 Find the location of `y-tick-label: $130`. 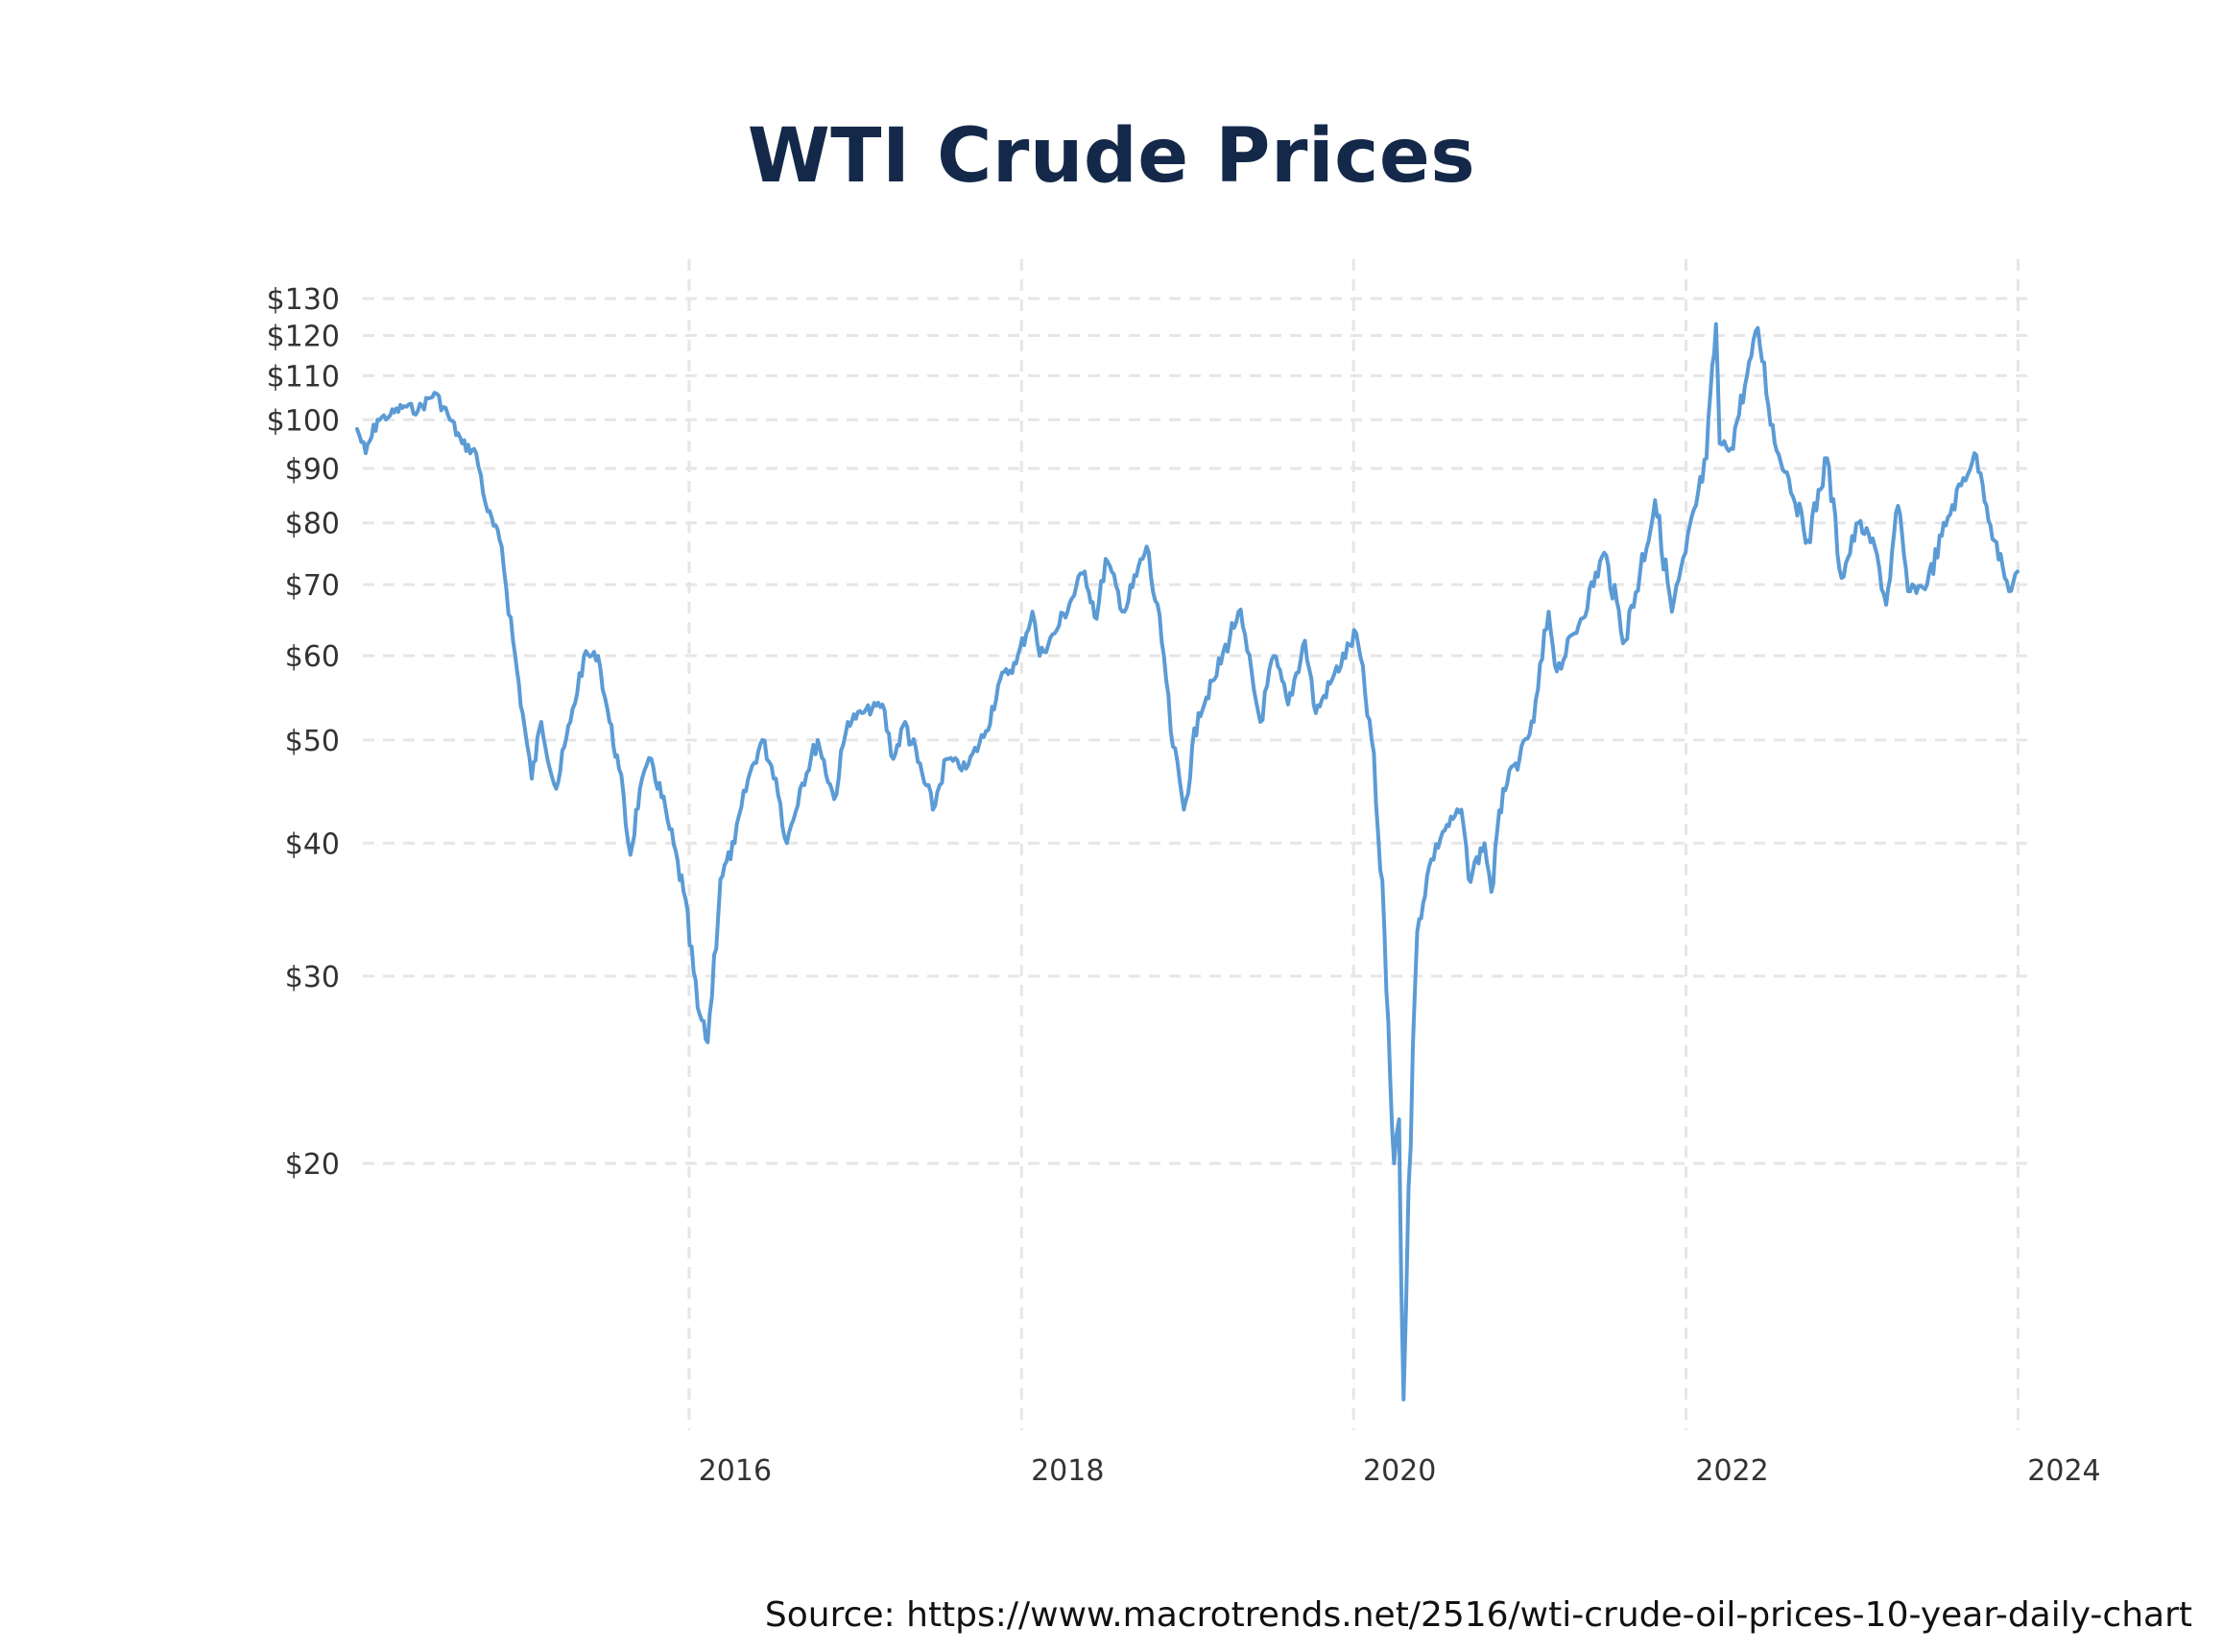

y-tick-label: $130 is located at coordinates (303, 300).